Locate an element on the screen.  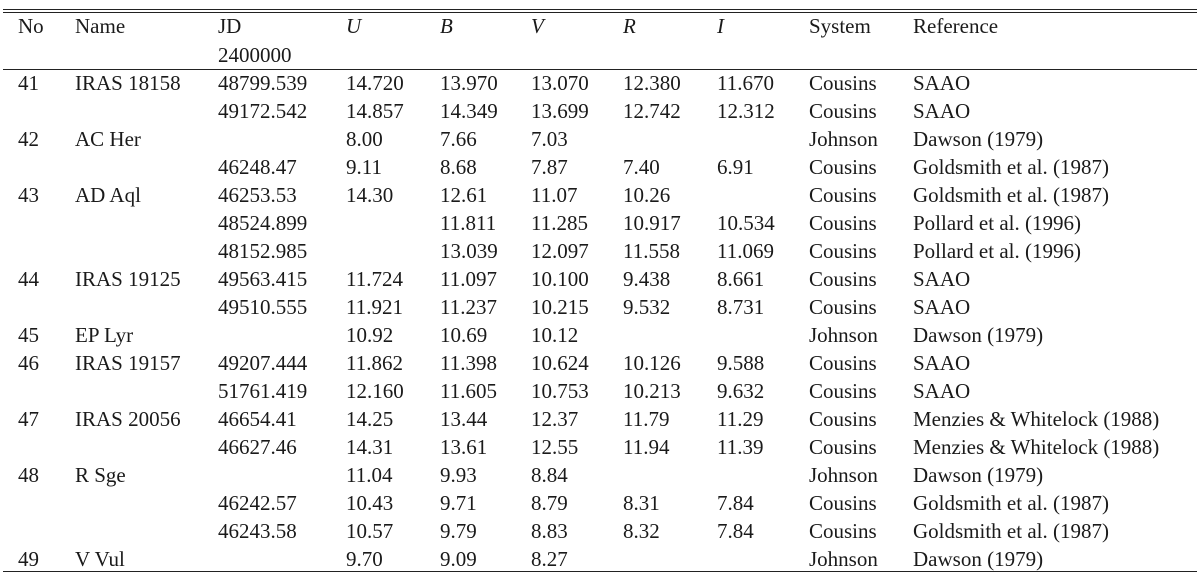
cell-name: IRAS 19125 is located at coordinates (128, 279).